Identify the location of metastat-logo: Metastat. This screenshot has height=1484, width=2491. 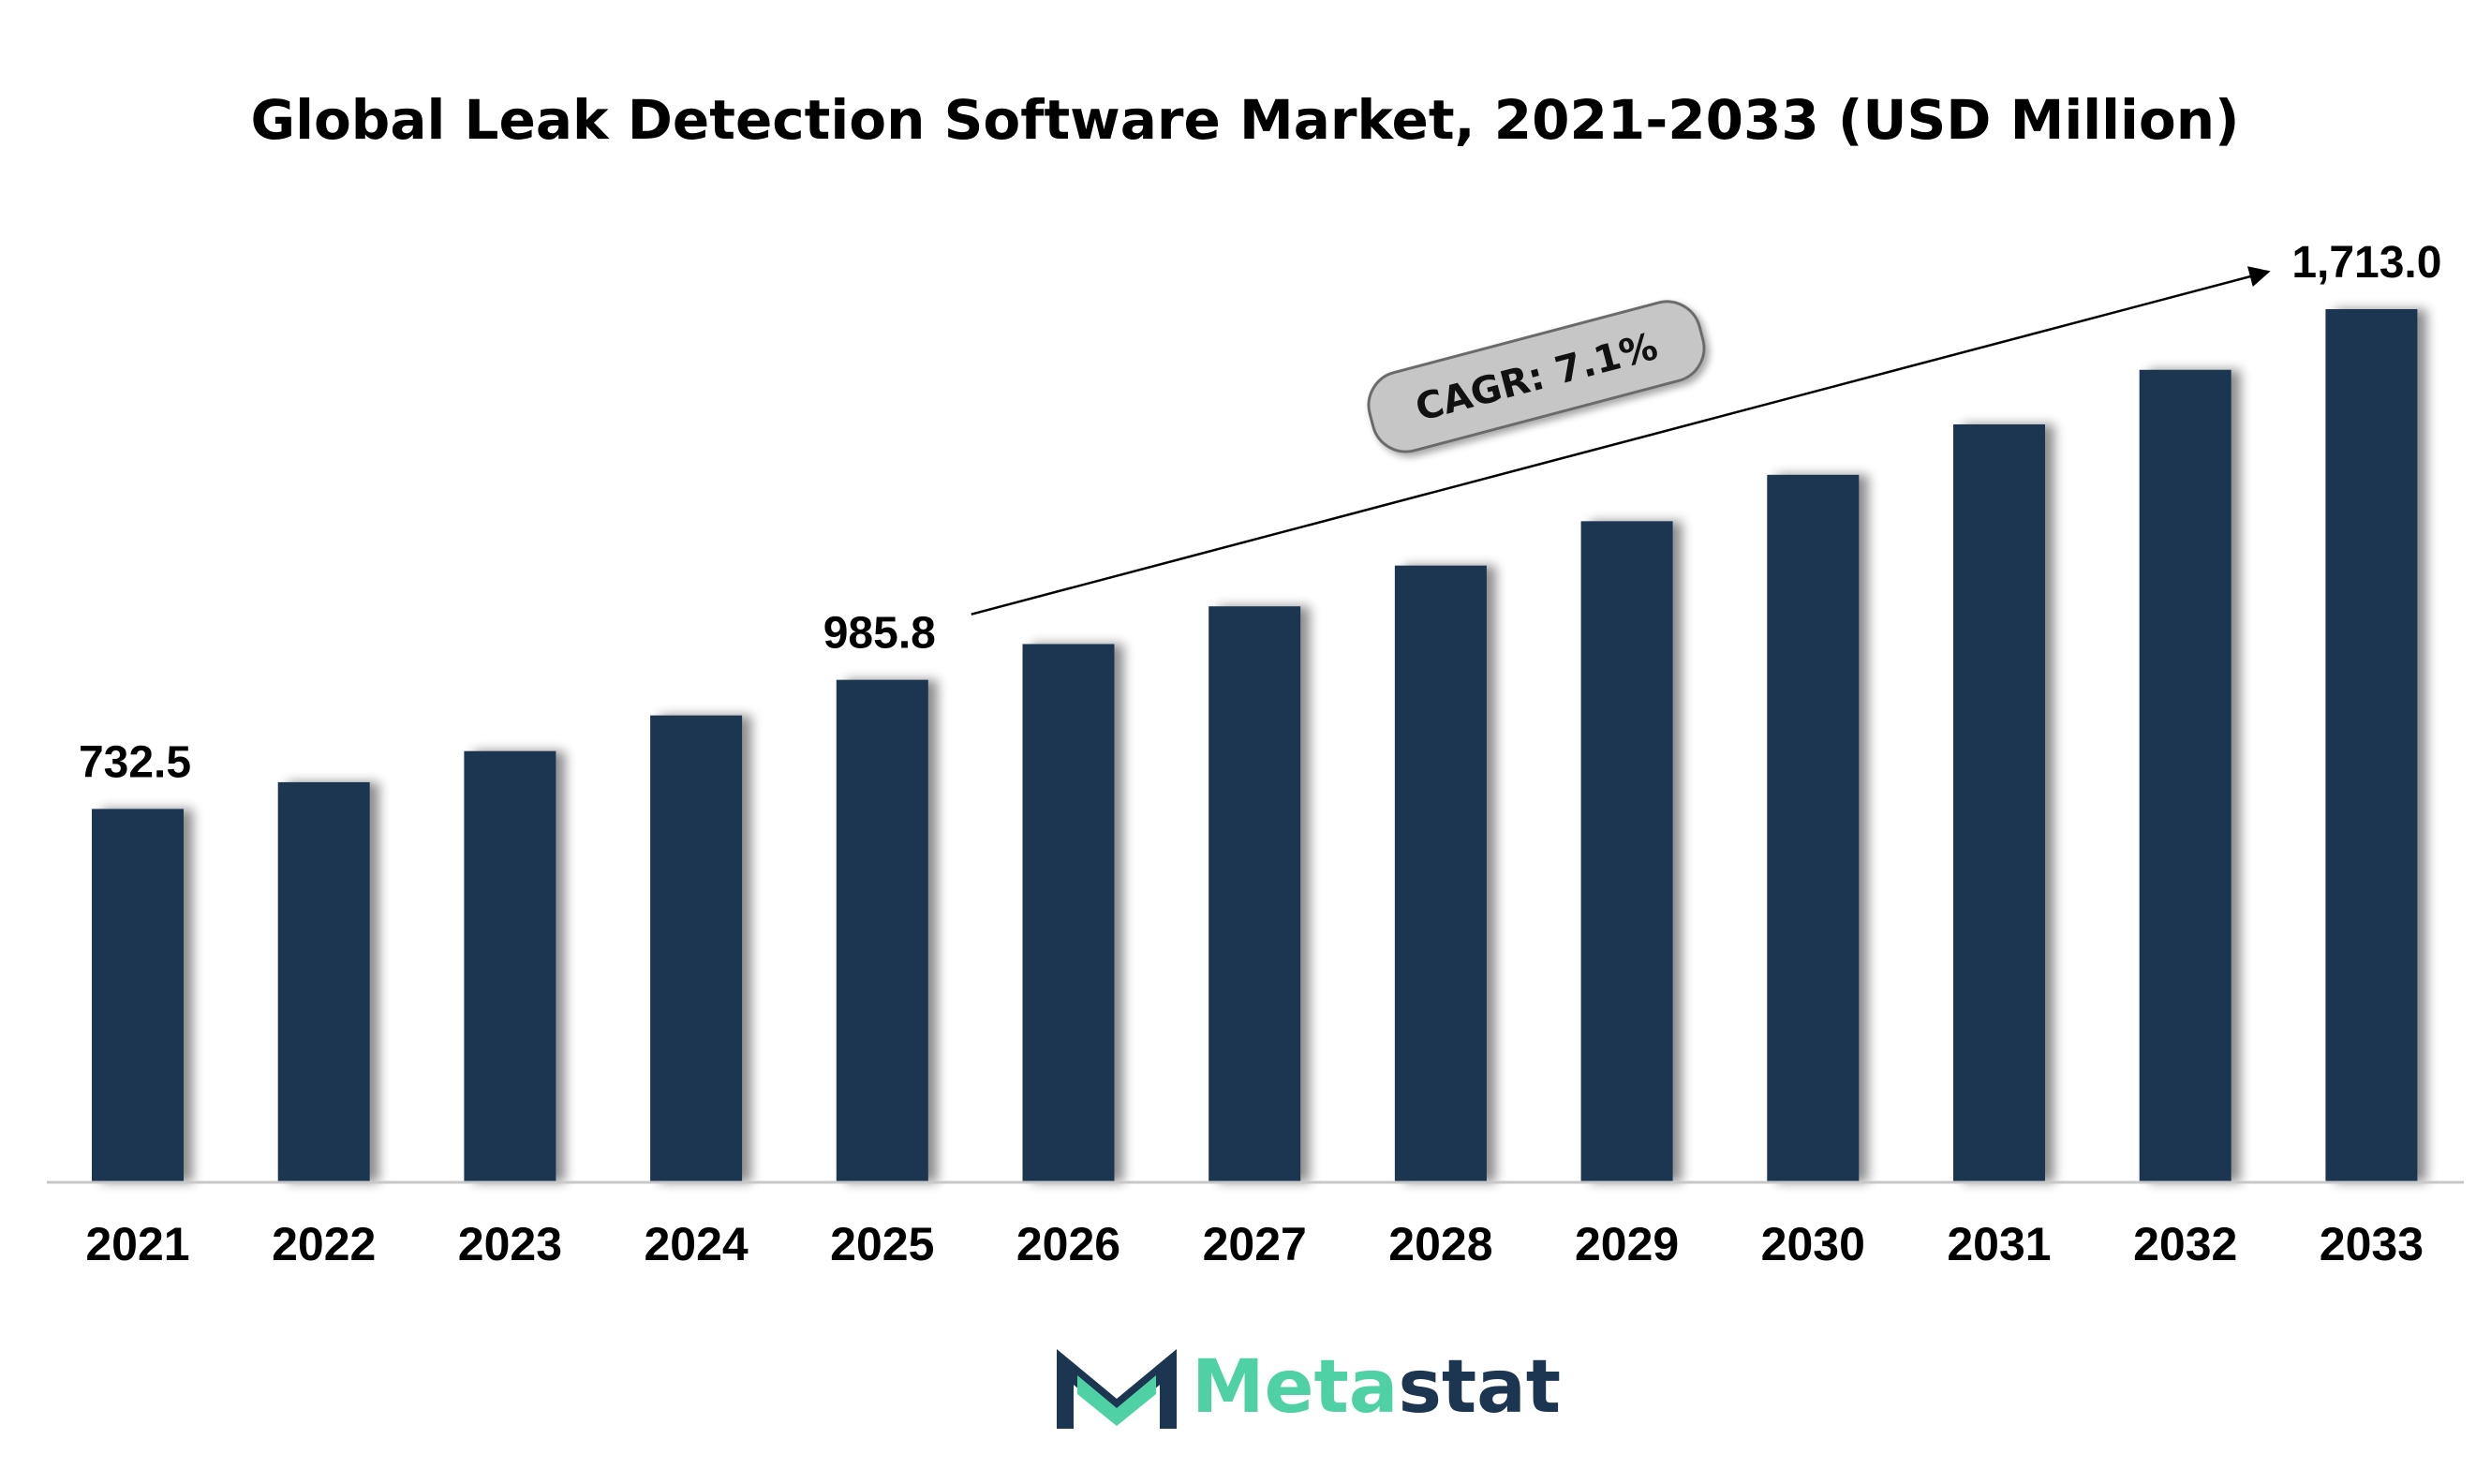
(1309, 1387).